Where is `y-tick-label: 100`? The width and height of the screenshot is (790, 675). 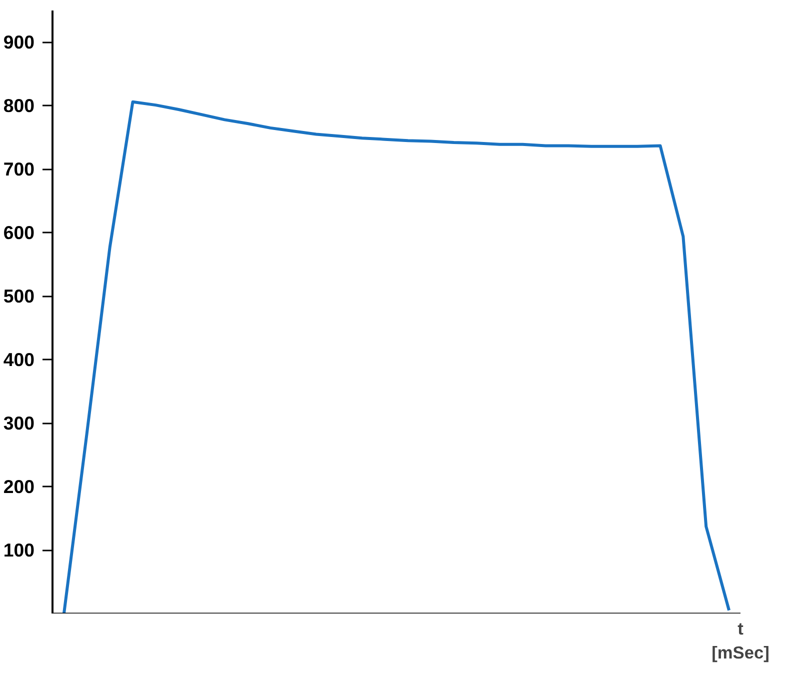
y-tick-label: 100 is located at coordinates (19, 550).